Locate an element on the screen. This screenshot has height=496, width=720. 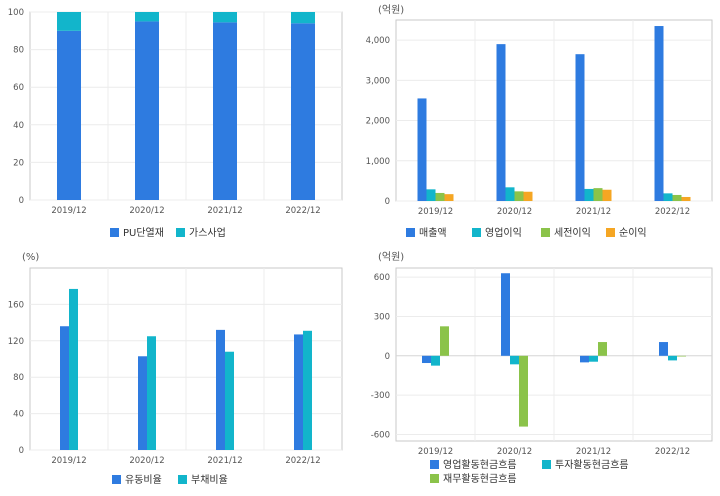
y-tick-label: 160 is located at coordinates (16, 305).